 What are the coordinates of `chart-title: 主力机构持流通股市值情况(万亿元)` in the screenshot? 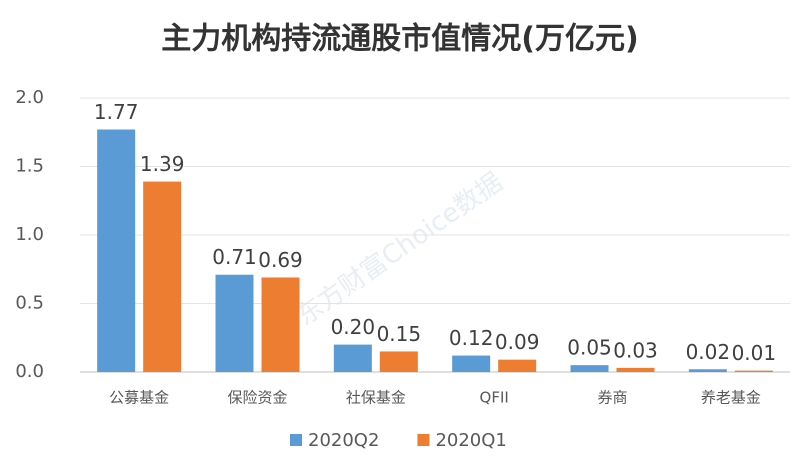 It's located at (399, 39).